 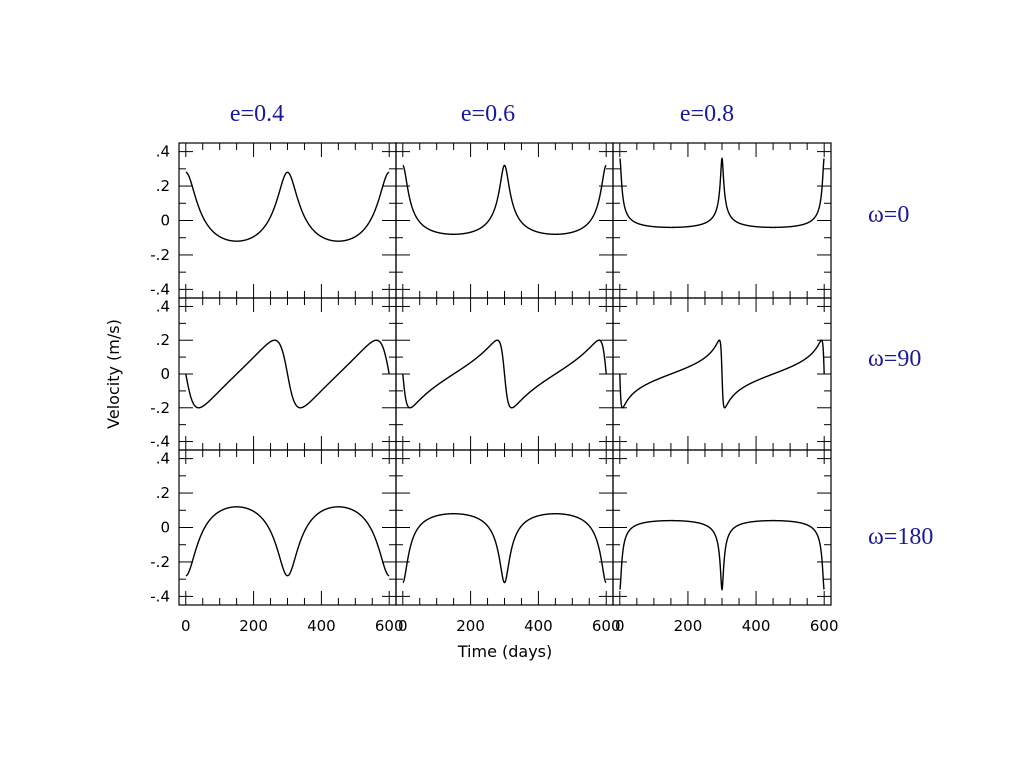 I want to click on rv-curve-e0.8-w90, so click(x=722, y=374).